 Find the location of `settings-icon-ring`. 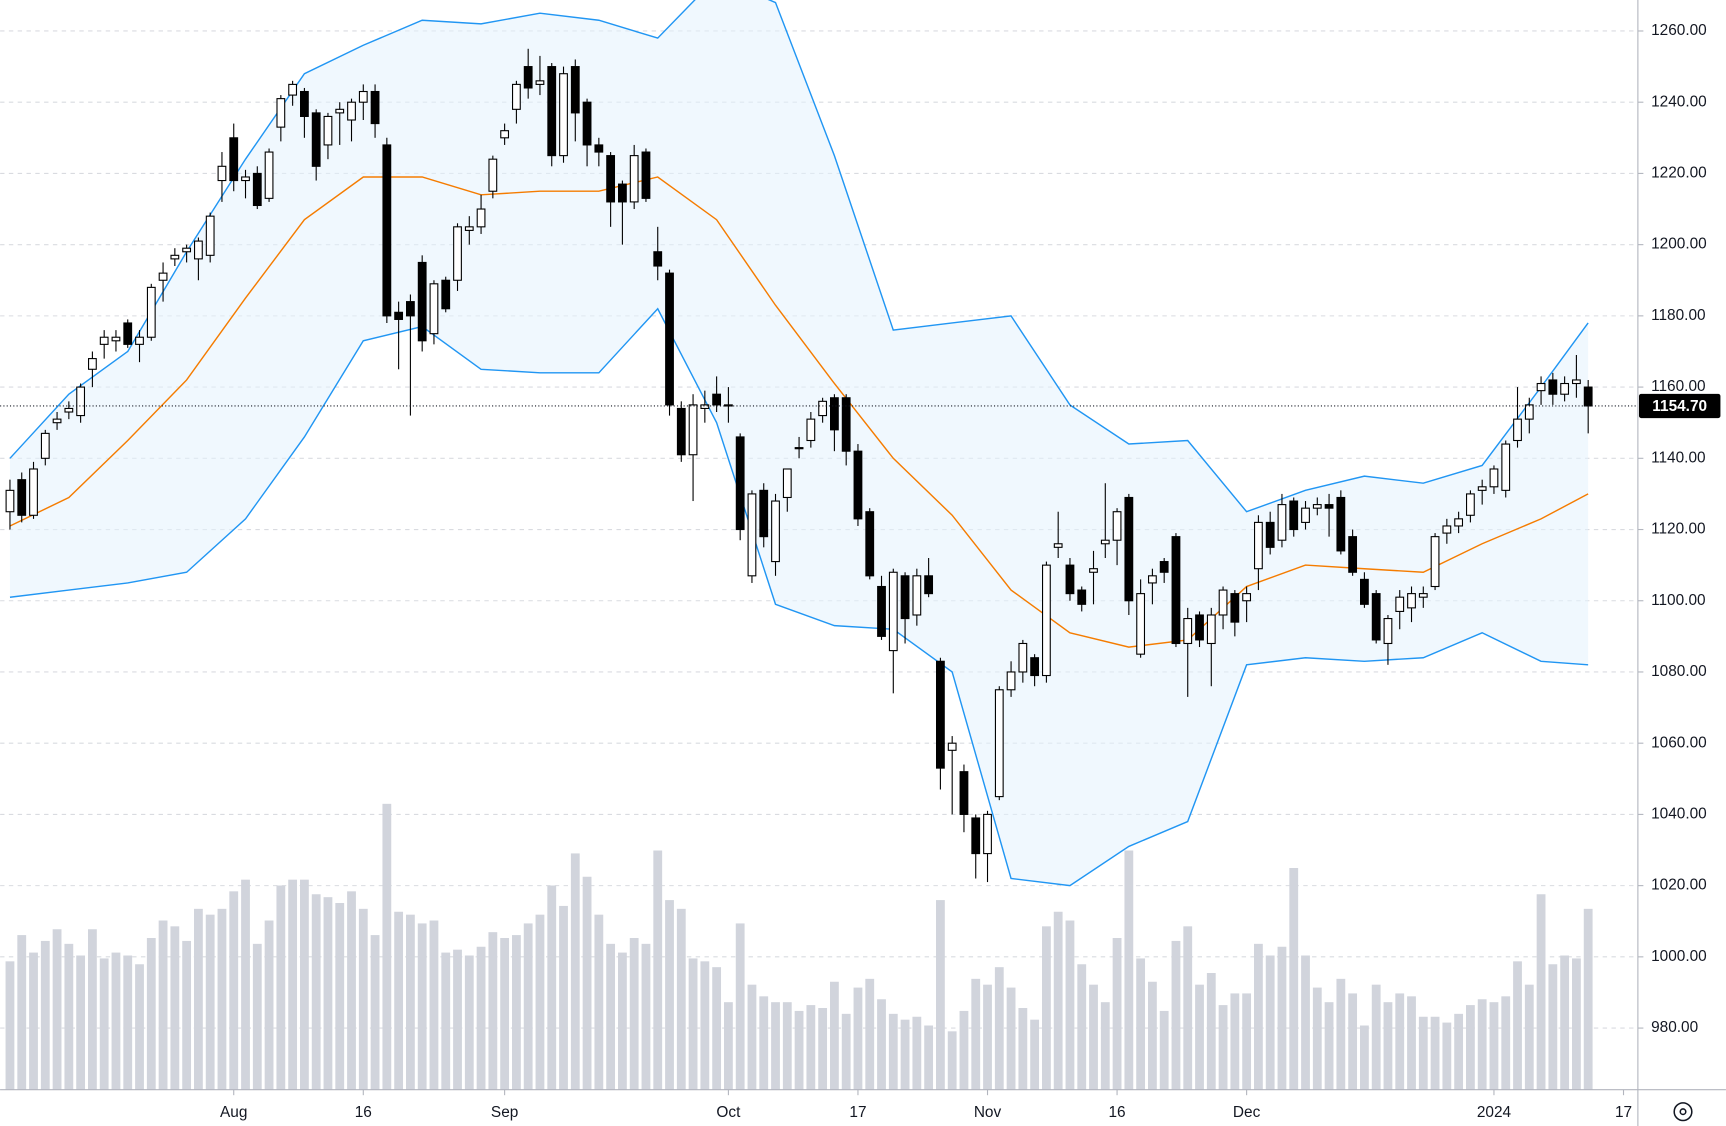

settings-icon-ring is located at coordinates (1683, 1112).